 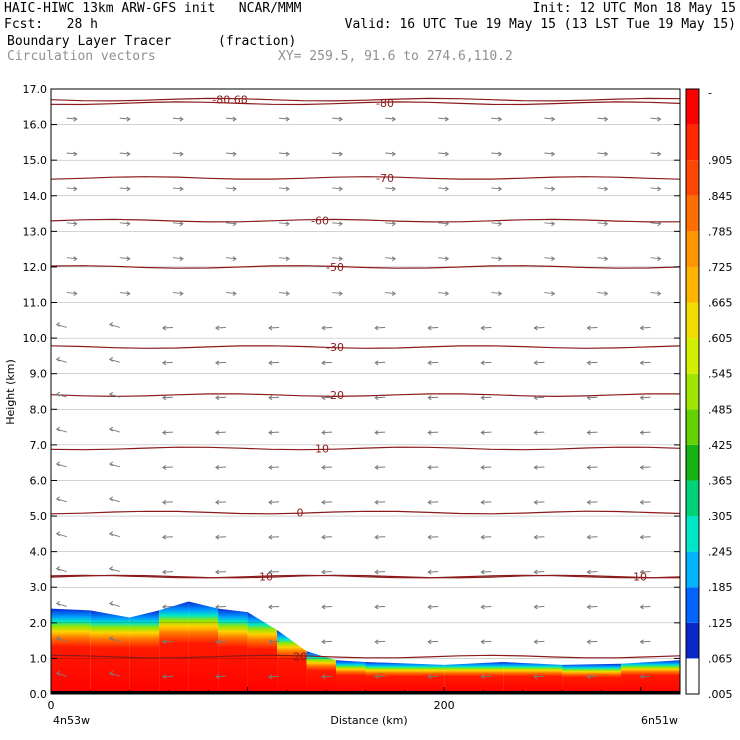 I want to click on y-tick-label: 1.0, so click(x=39, y=658).